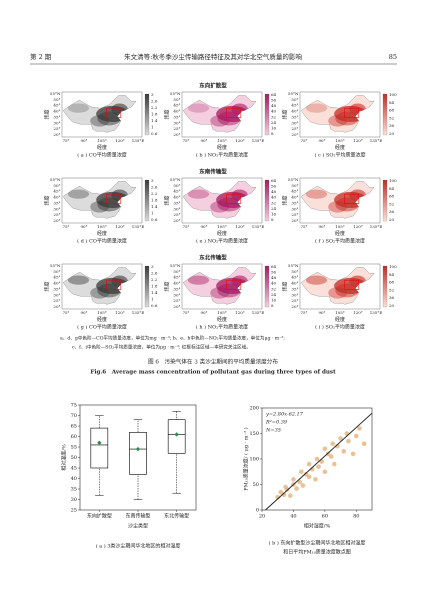 This screenshot has width=427, height=599. What do you see at coordinates (65, 140) in the screenshot?
I see `text: 75°` at bounding box center [65, 140].